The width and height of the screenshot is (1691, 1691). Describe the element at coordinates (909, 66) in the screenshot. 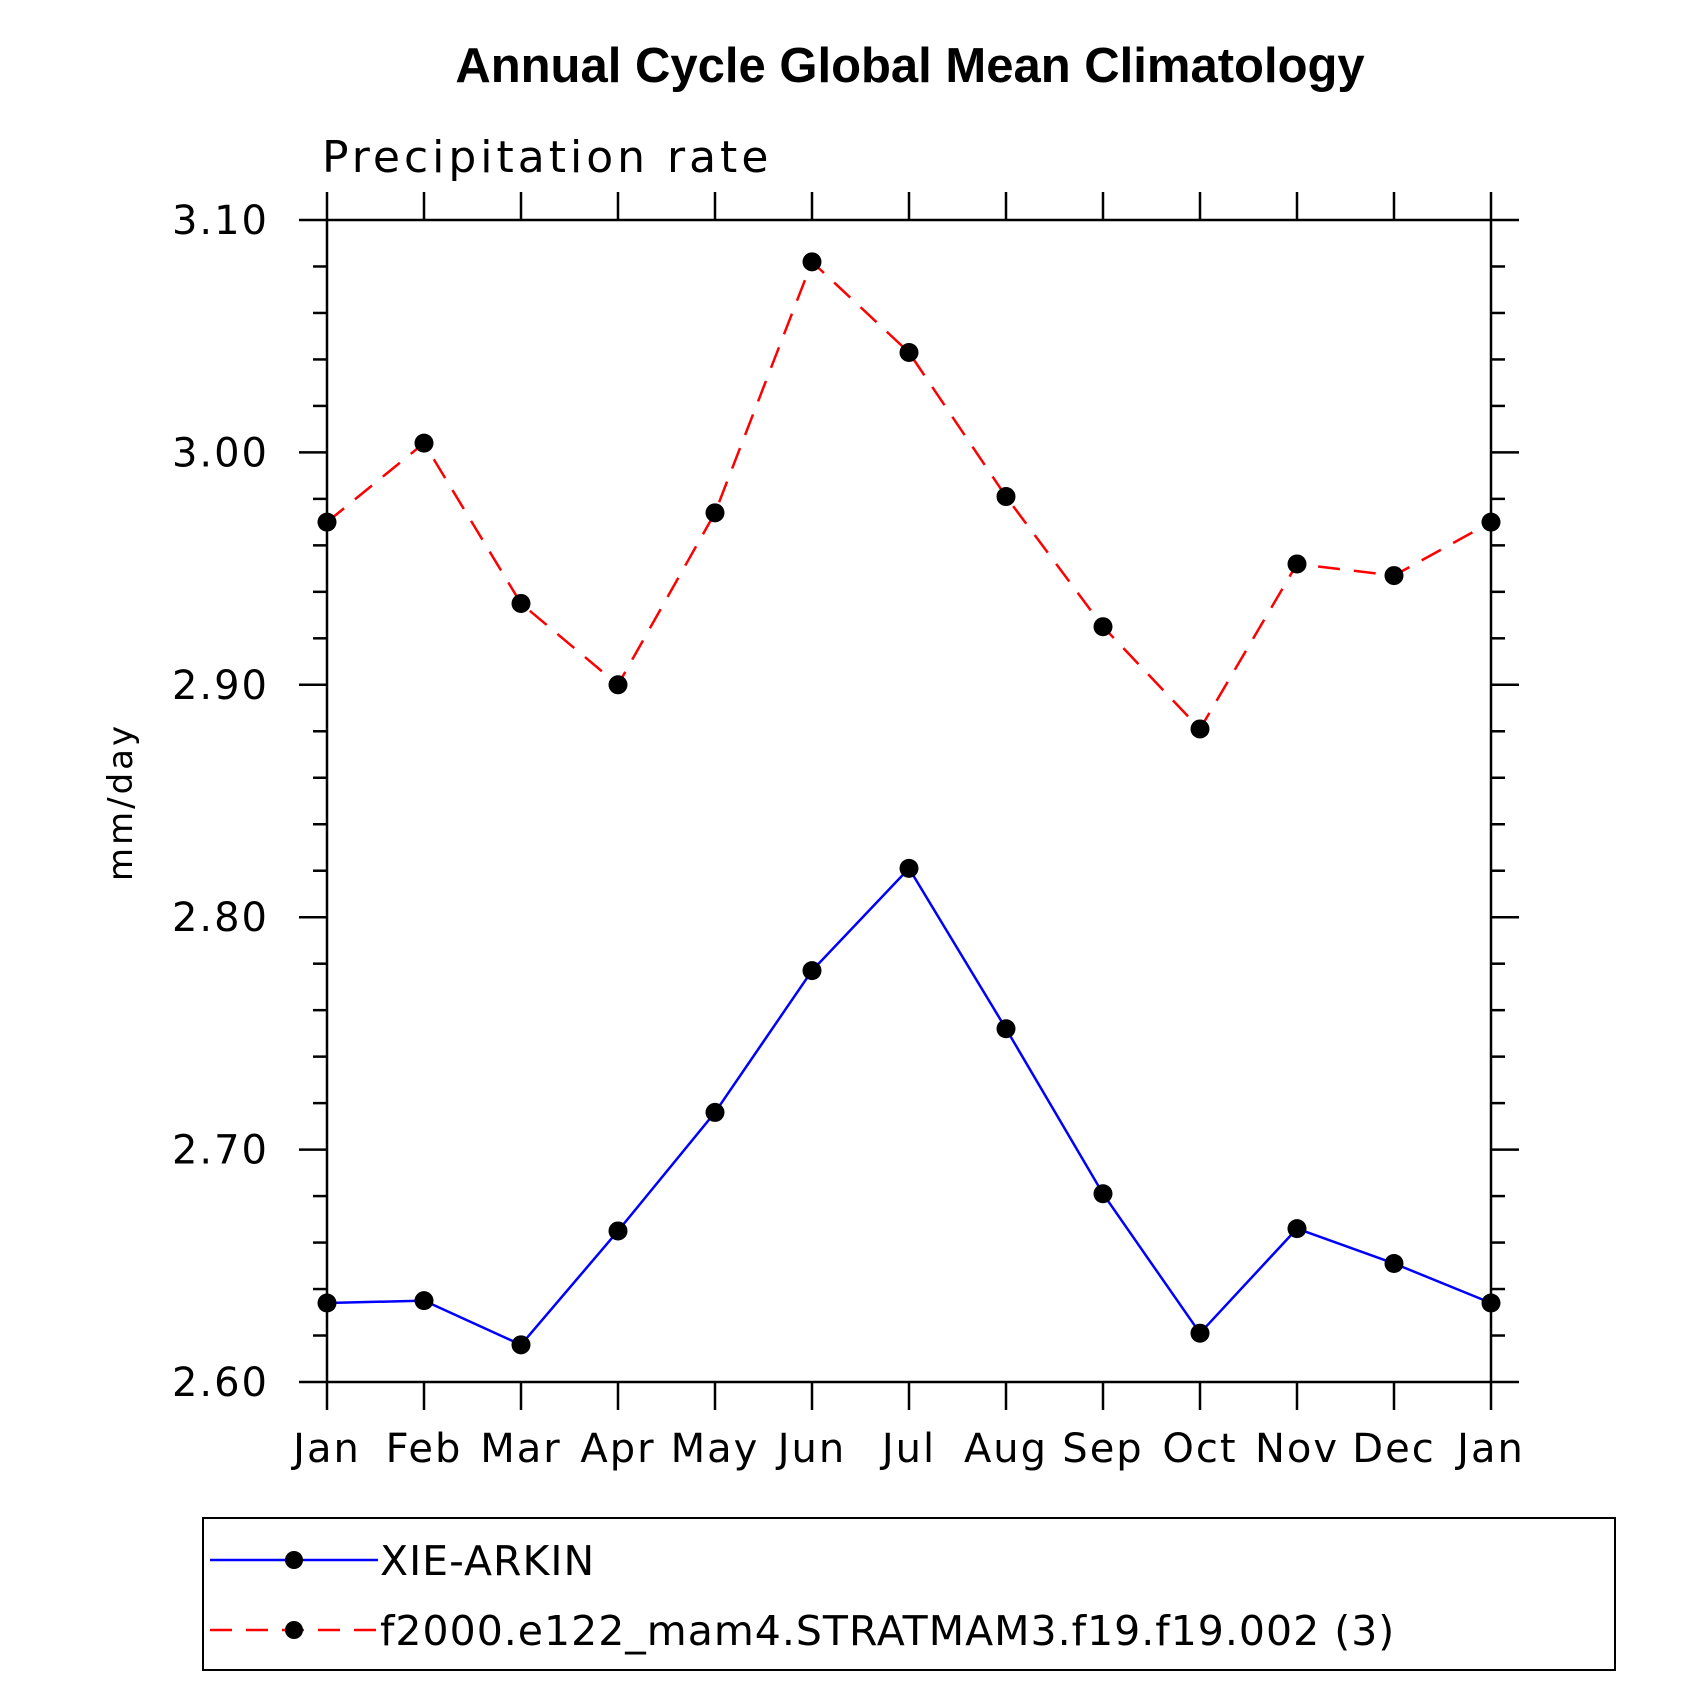

I see `chart-title: Annual Cycle Global Mean Climatology` at that location.